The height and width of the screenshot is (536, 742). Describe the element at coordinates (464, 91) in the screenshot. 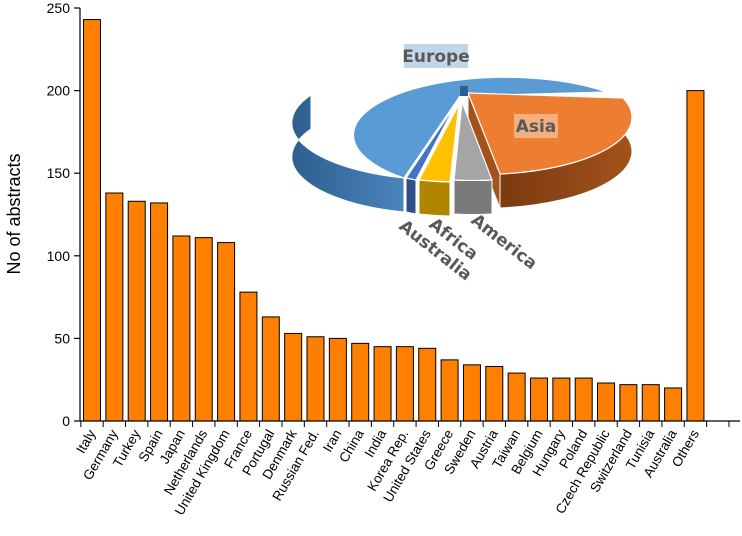

I see `pie-center-wall` at that location.